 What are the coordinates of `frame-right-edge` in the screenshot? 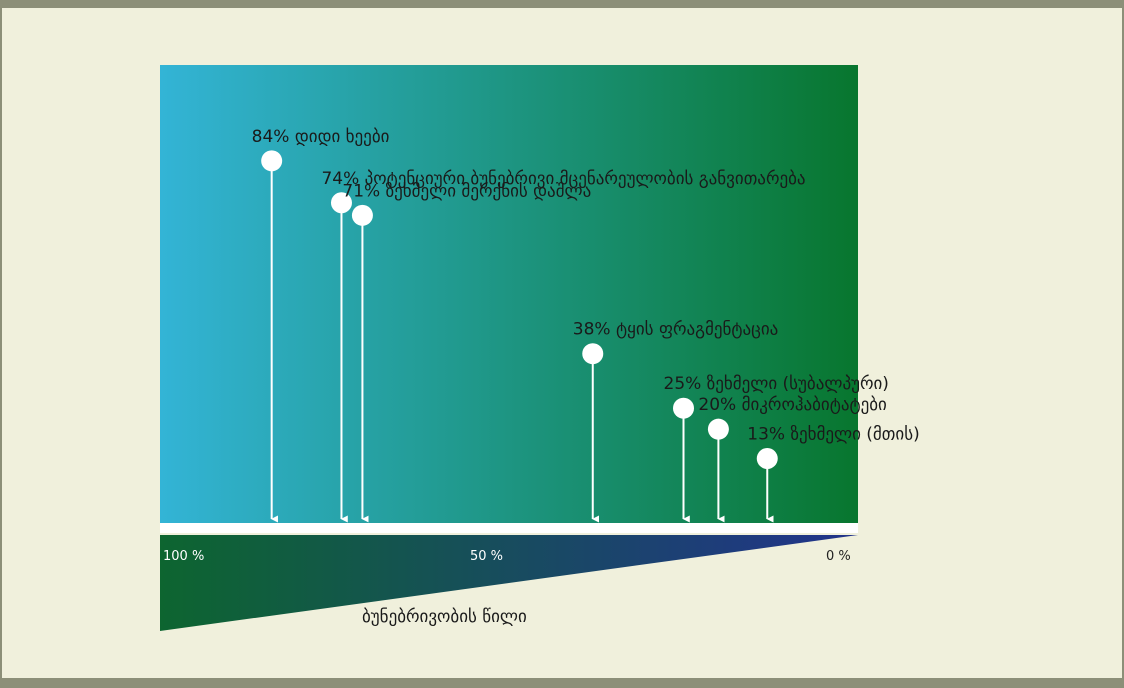 It's located at (1123, 343).